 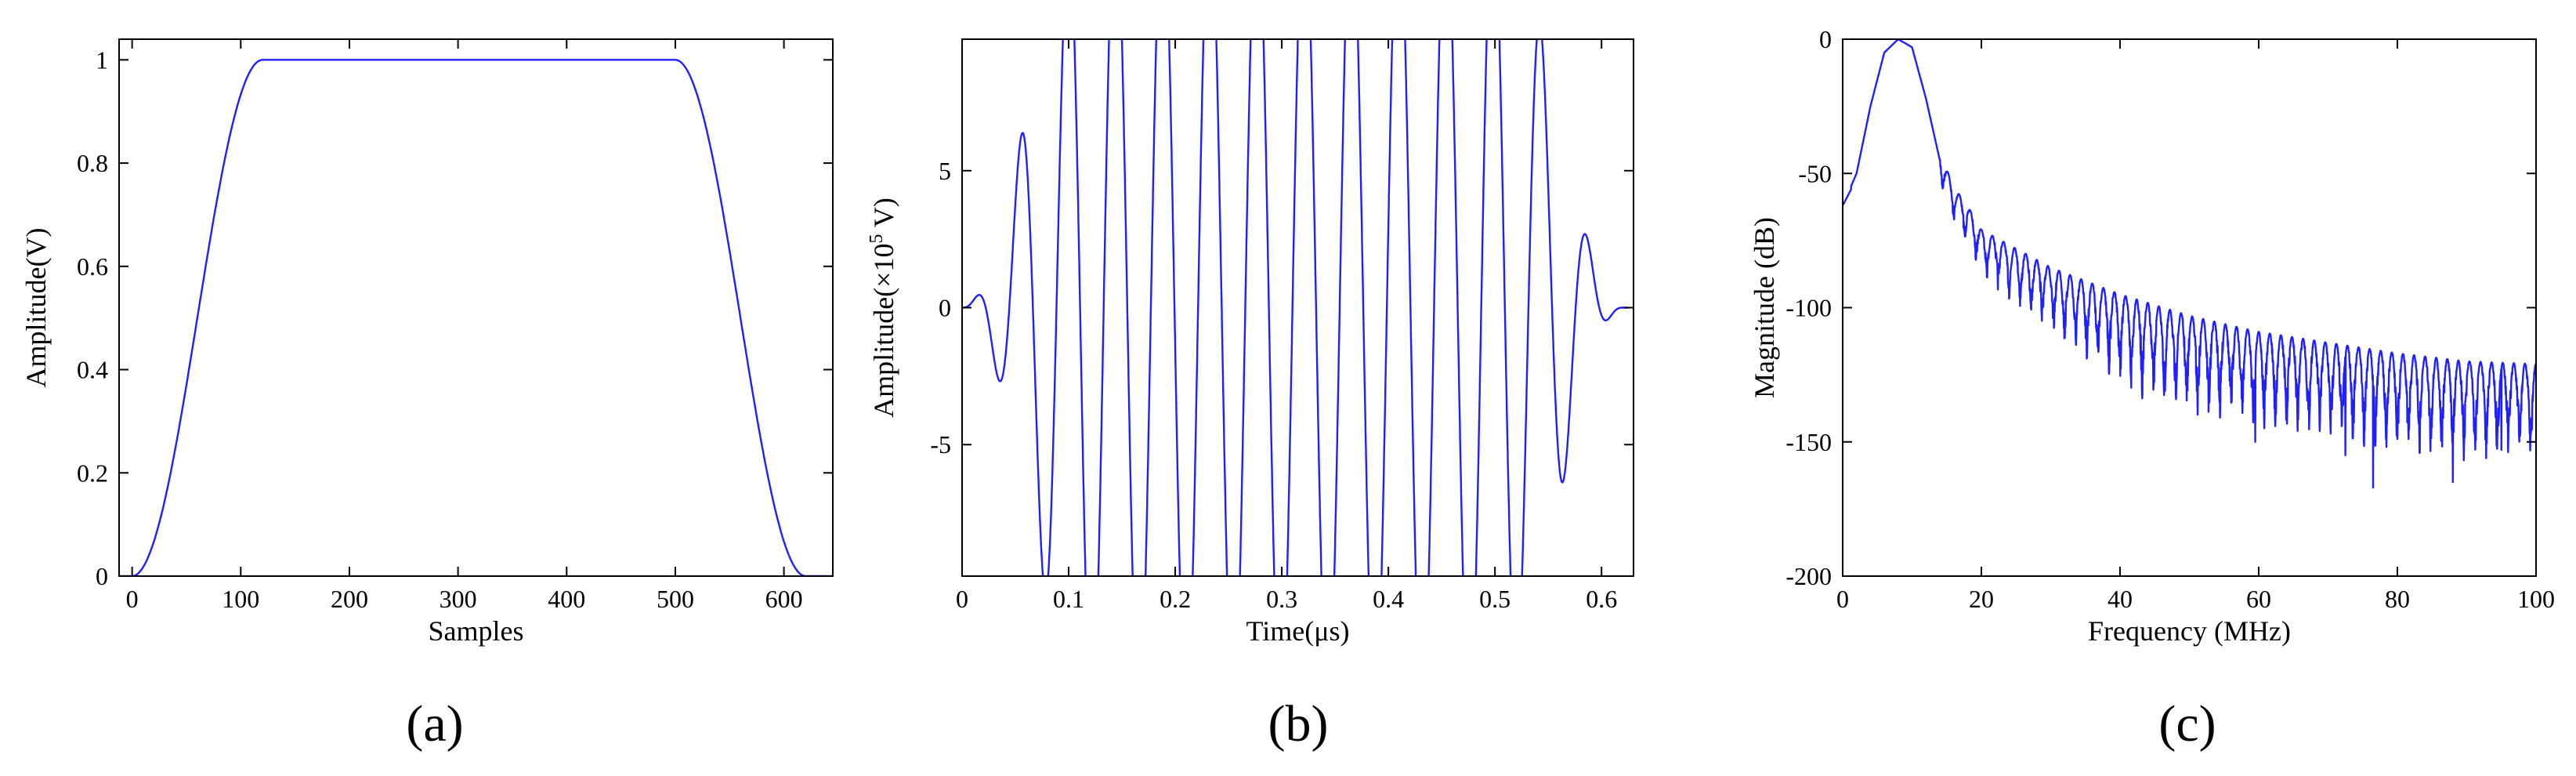 I want to click on x-tick-label: 0.3, so click(x=1281, y=599).